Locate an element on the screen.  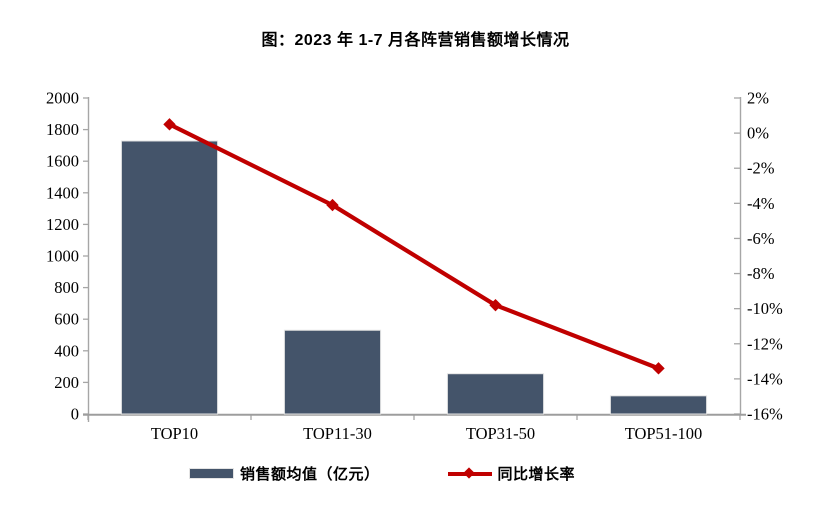
right-axis-tick-label: -4% is located at coordinates (761, 203).